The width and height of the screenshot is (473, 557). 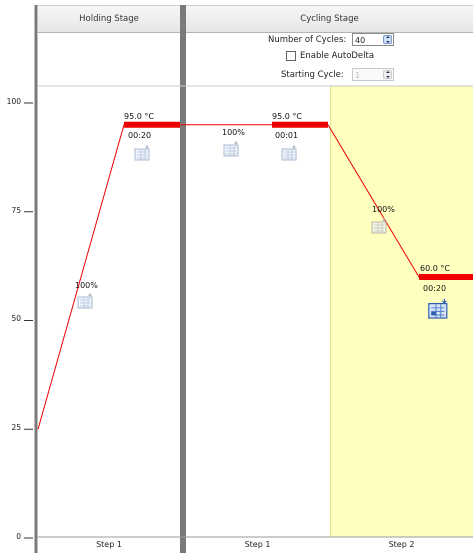 What do you see at coordinates (360, 40) in the screenshot?
I see `number-of-cycles-value: 40` at bounding box center [360, 40].